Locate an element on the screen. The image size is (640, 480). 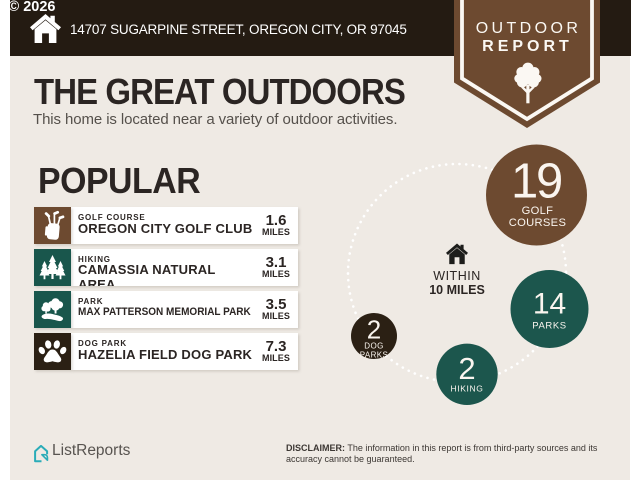
svg-text: COURSES is located at coordinates (537, 223).